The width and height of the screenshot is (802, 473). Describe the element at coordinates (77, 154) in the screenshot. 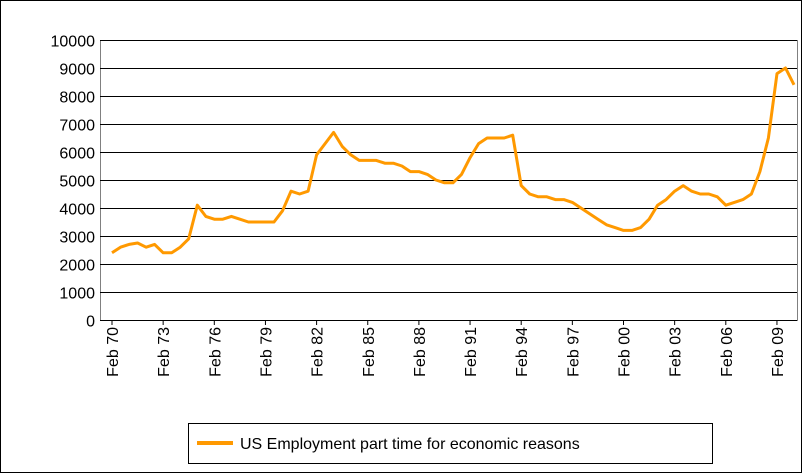

I see `y-tick-label: 6000` at that location.